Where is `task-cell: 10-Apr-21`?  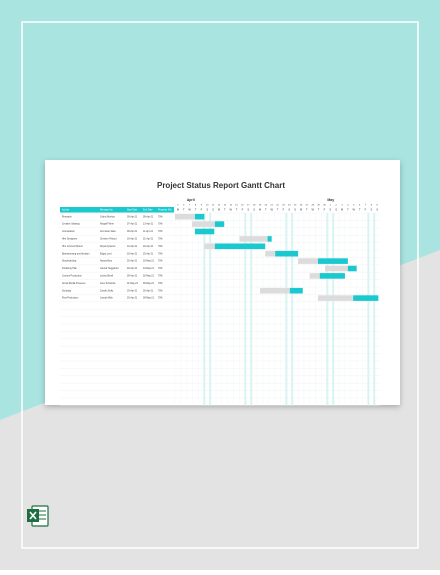
task-cell: 10-Apr-21 is located at coordinates (132, 246).